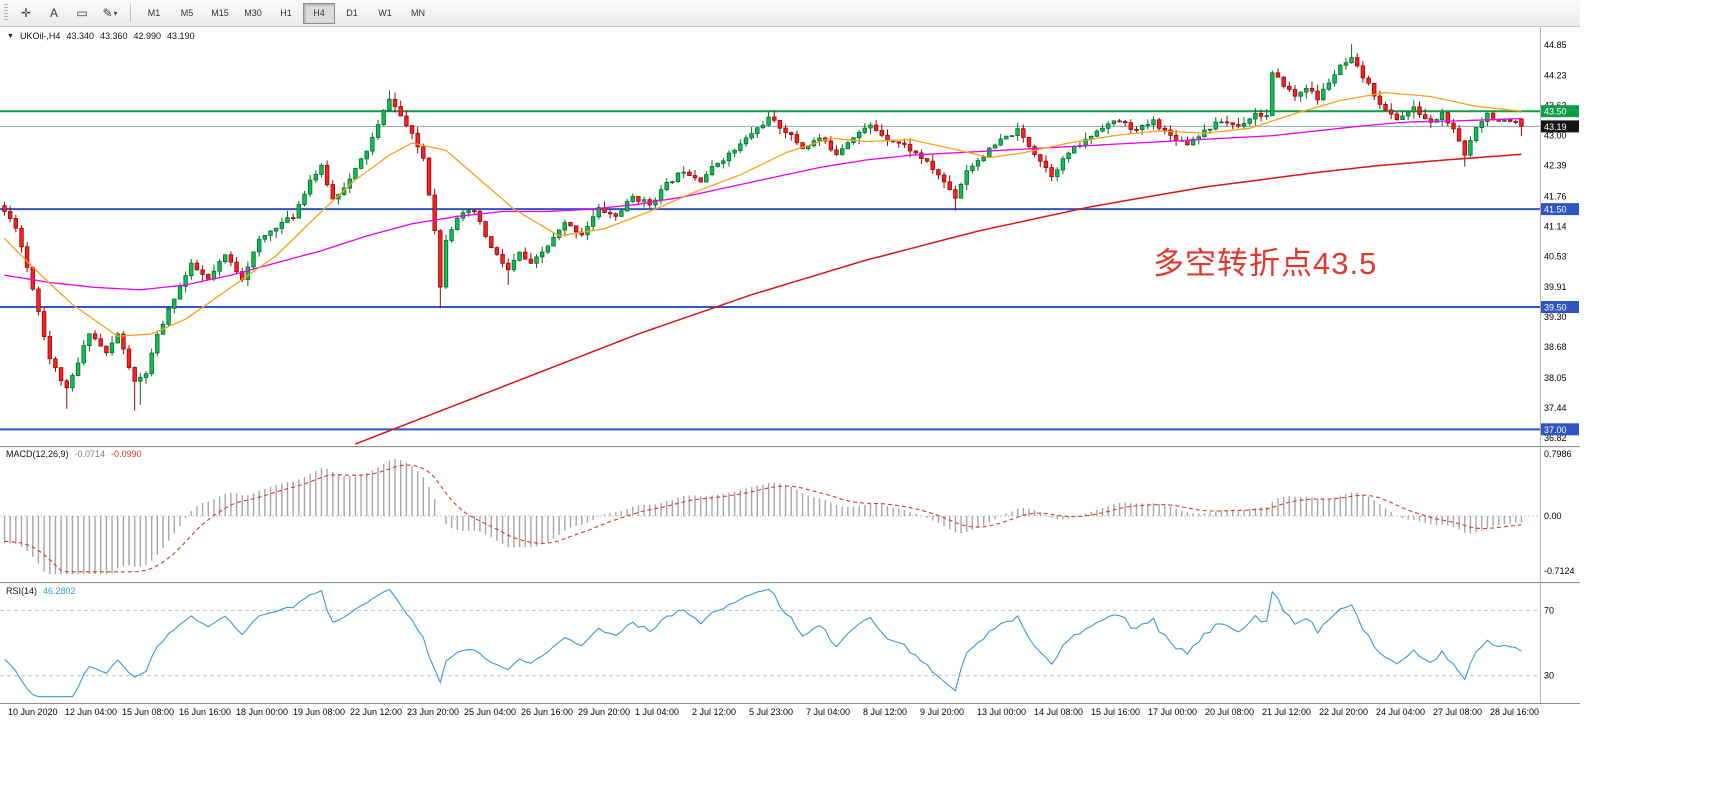 The width and height of the screenshot is (1719, 796). What do you see at coordinates (1172, 712) in the screenshot?
I see `time-axis-label: 17 Jul 00:00` at bounding box center [1172, 712].